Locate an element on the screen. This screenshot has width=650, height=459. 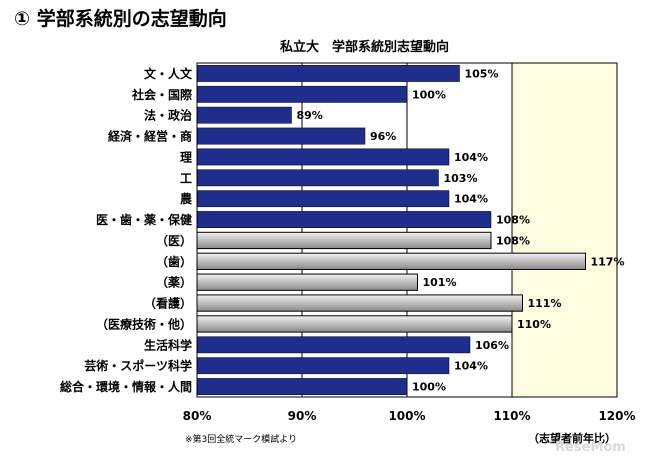
x-tick-label: 80% is located at coordinates (197, 416).